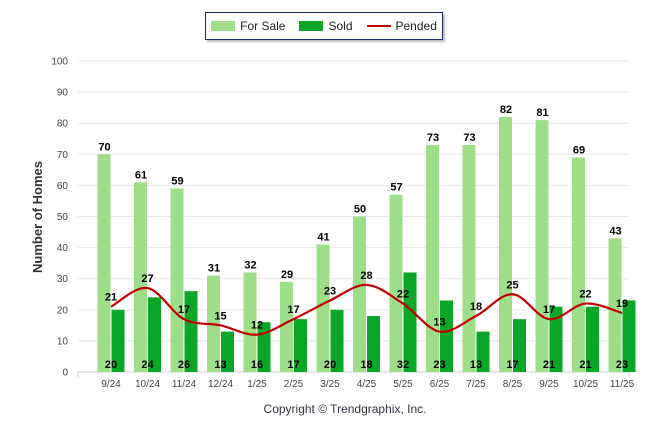 This screenshot has height=434, width=646. What do you see at coordinates (506, 110) in the screenshot?
I see `data-label-for-sale: 82` at bounding box center [506, 110].